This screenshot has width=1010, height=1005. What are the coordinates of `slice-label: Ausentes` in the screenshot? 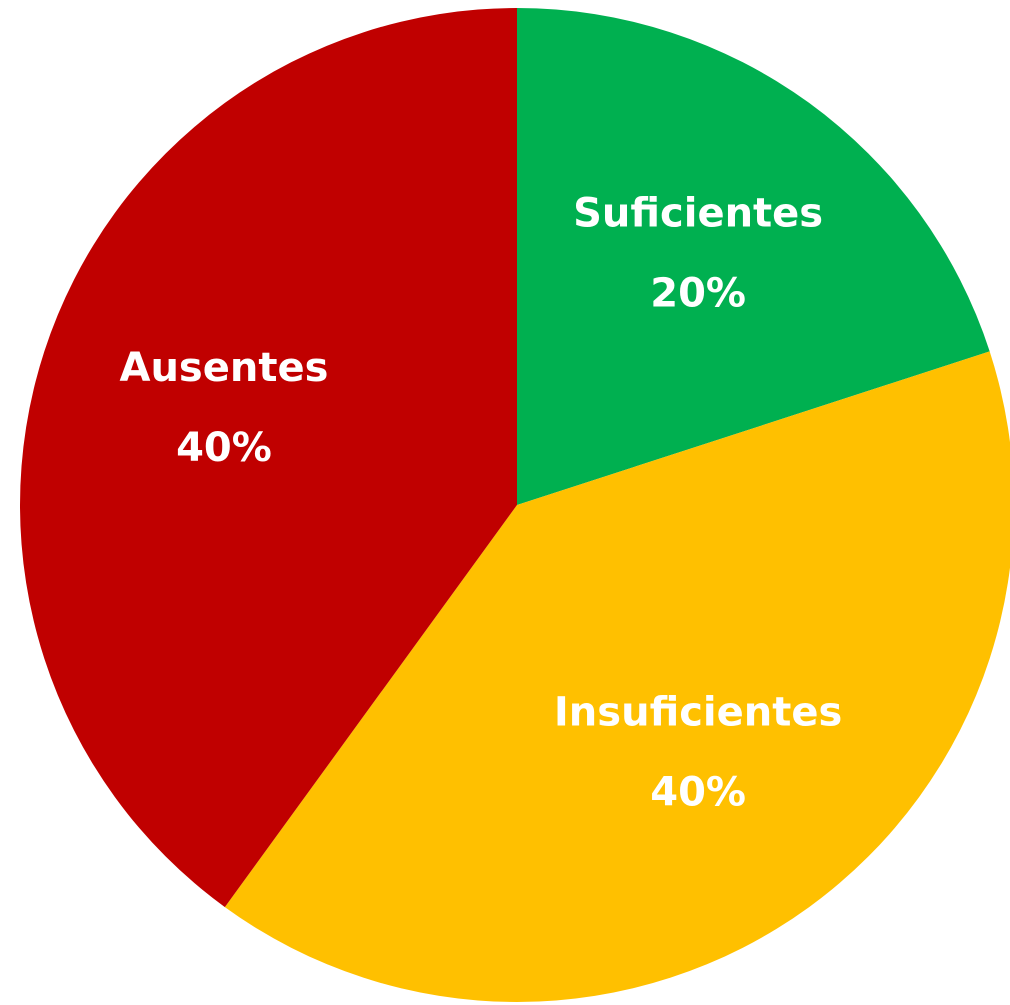 It's located at (223, 368).